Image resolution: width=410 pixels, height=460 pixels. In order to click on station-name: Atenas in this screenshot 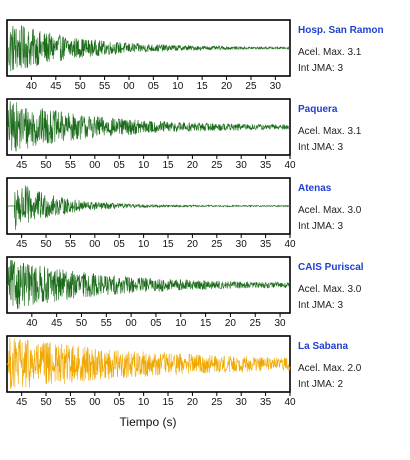, I will do `click(315, 188)`.